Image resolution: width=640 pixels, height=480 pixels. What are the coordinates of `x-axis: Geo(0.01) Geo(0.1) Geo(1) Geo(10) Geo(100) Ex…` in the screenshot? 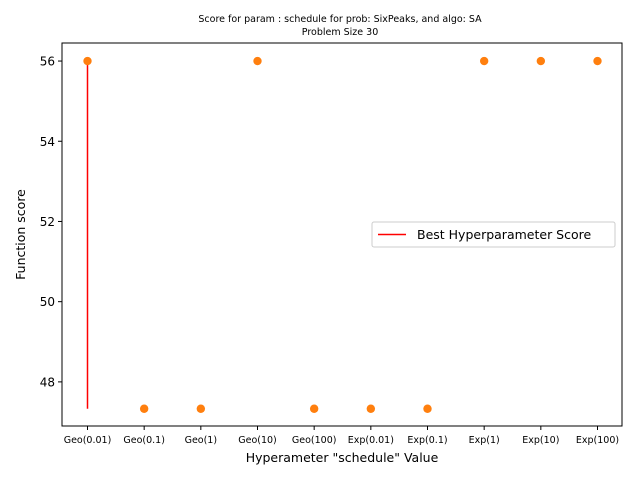 It's located at (341, 436).